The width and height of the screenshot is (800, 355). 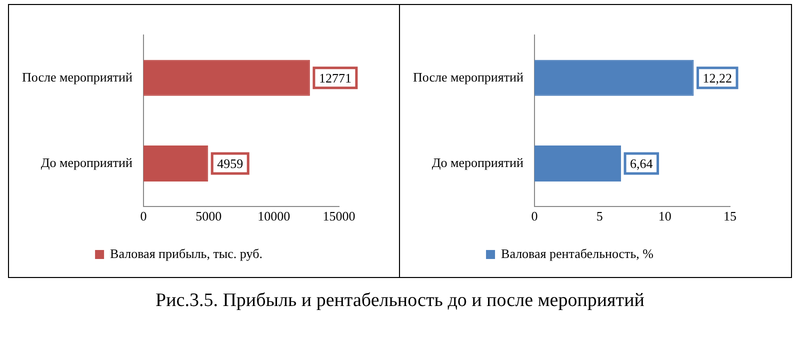 I want to click on x-tick-label: 15000, so click(x=339, y=216).